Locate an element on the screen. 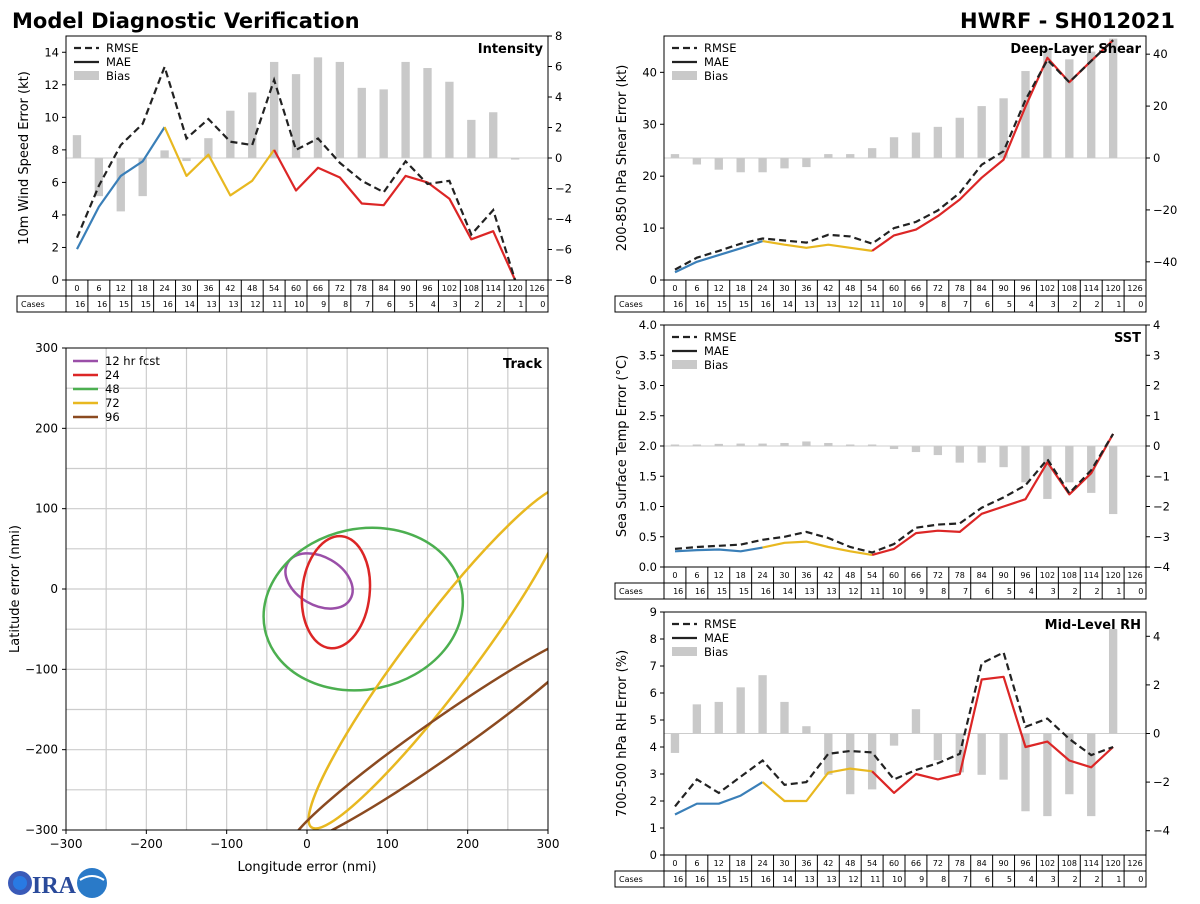  y-axis-label: 200-850 hPa Shear Error (kt) is located at coordinates (622, 158).